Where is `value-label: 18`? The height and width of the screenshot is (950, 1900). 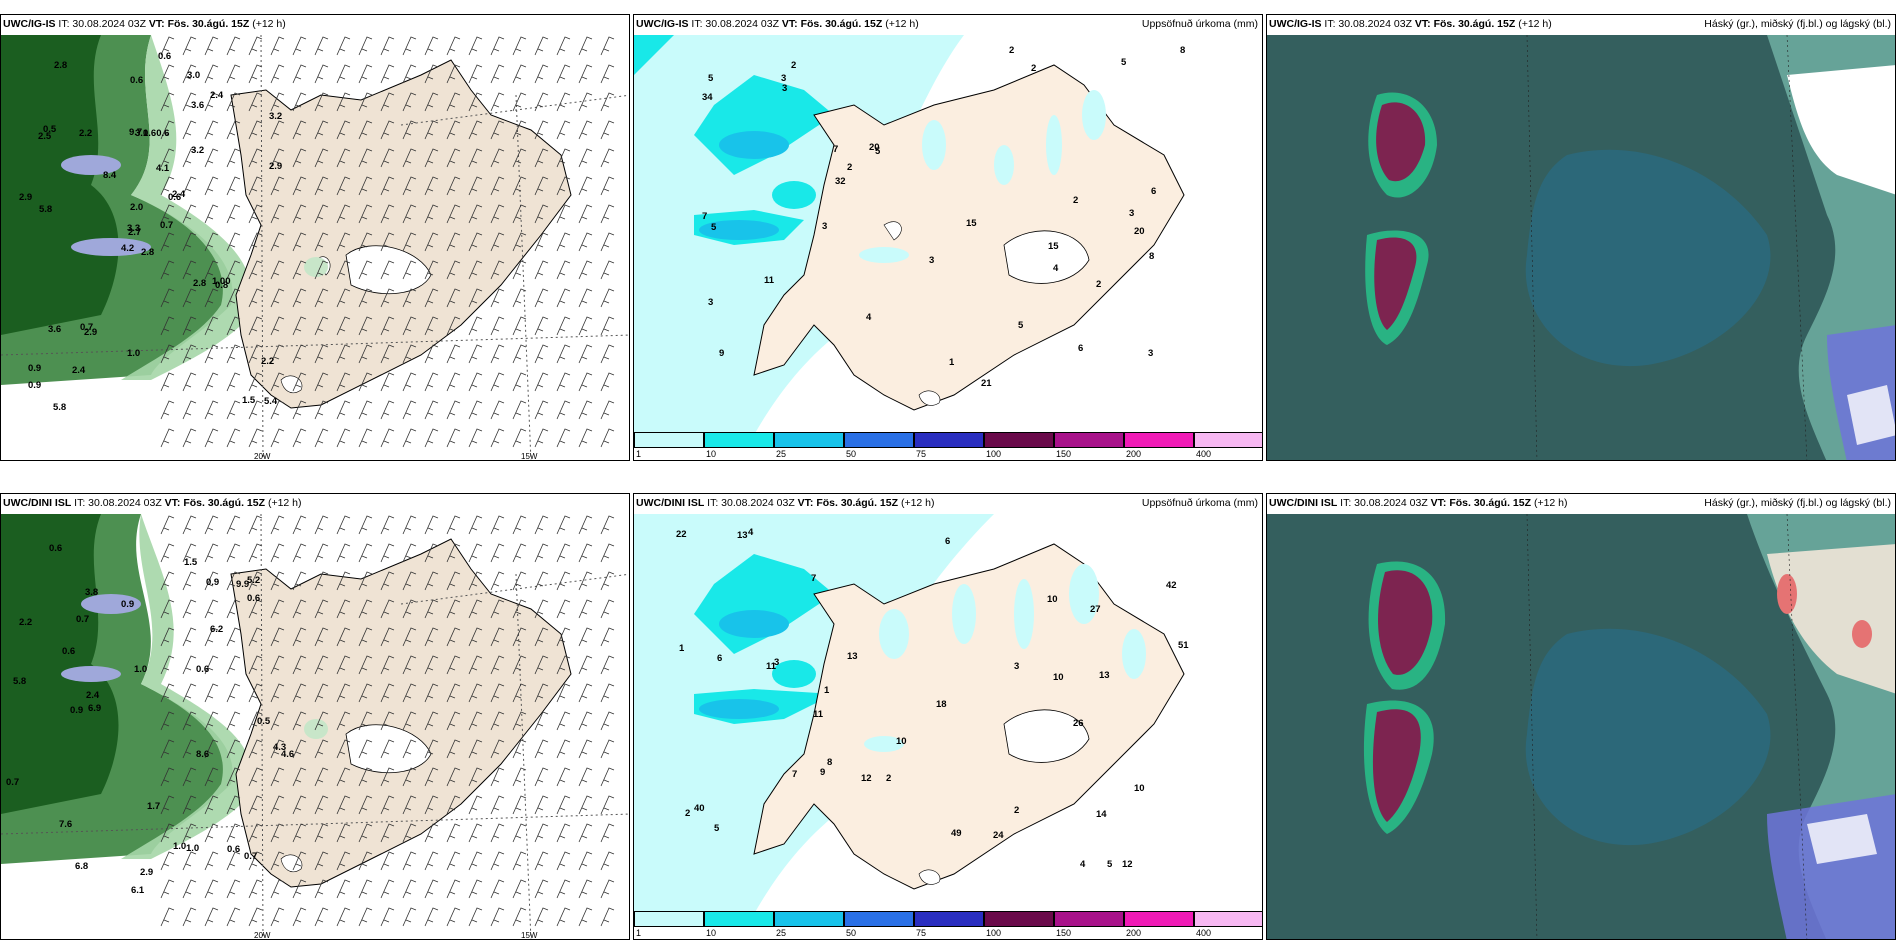
value-label: 18 is located at coordinates (941, 704).